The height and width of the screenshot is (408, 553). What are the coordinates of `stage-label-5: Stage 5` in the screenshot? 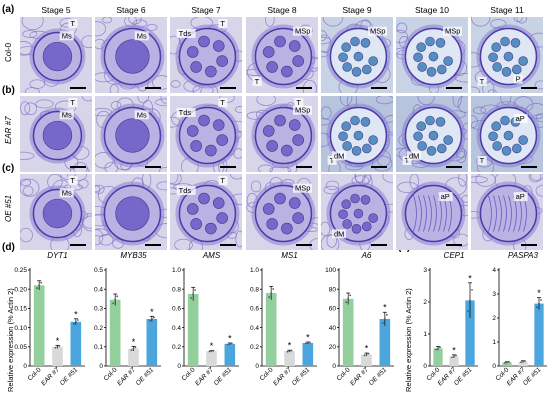 It's located at (56, 10).